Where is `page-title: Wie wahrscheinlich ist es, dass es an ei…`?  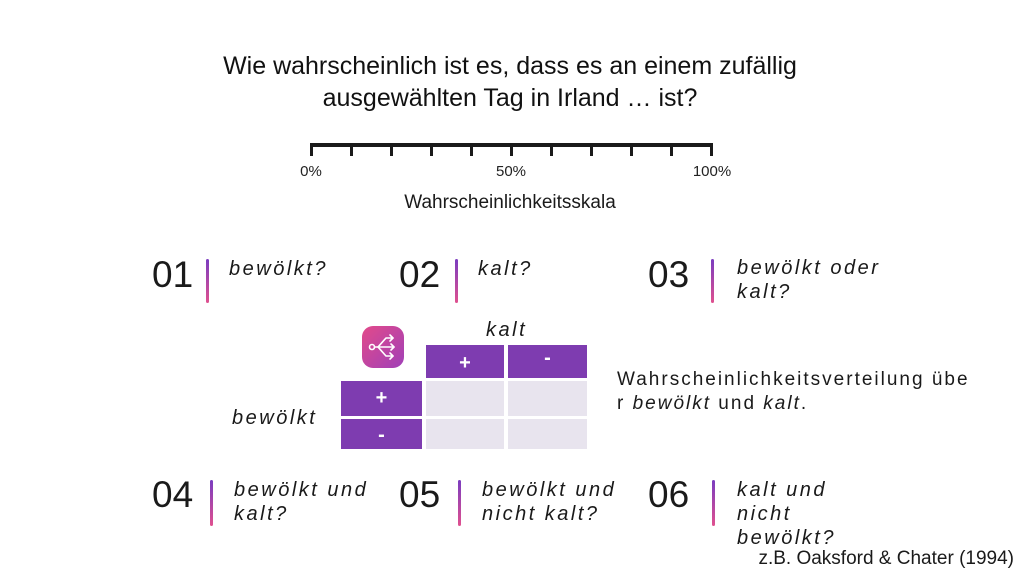 page-title: Wie wahrscheinlich ist es, dass es an ei… is located at coordinates (510, 82).